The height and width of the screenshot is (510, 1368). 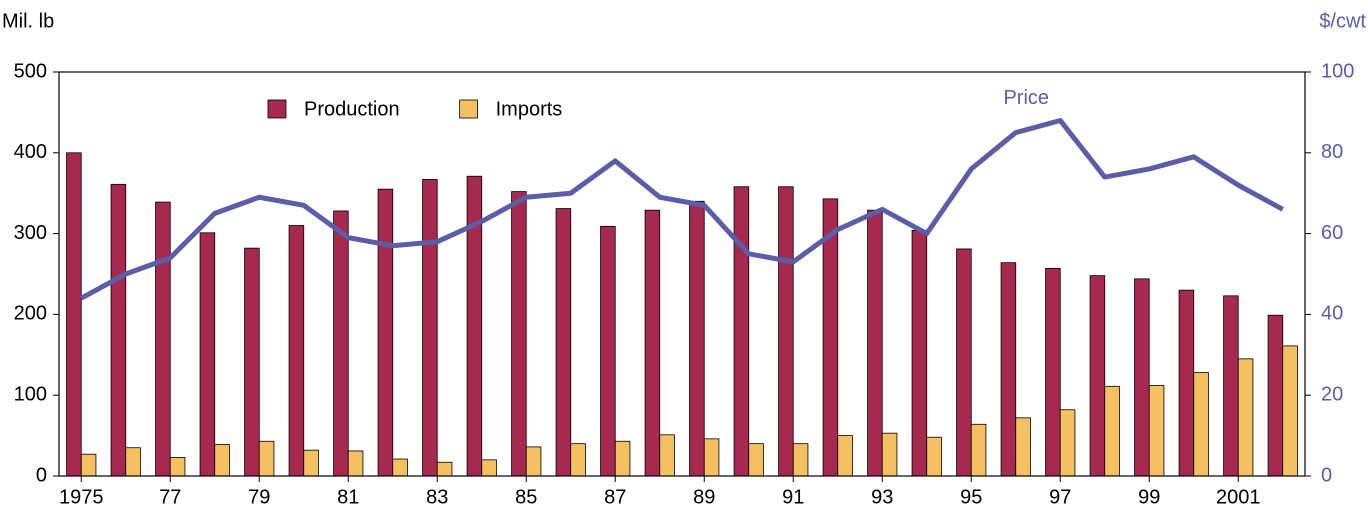 What do you see at coordinates (170, 497) in the screenshot?
I see `x-tick-label: 77` at bounding box center [170, 497].